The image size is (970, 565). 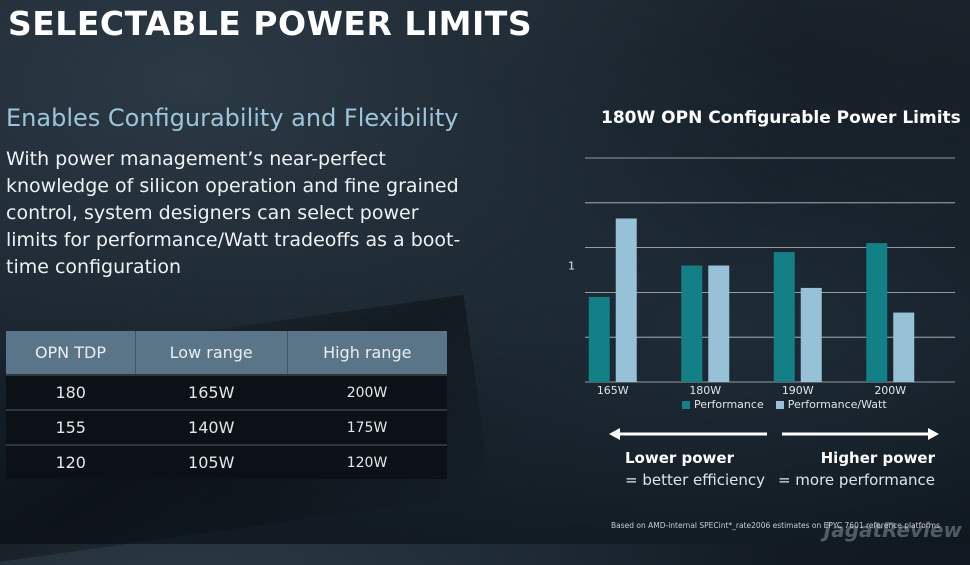 What do you see at coordinates (613, 390) in the screenshot?
I see `x-tick-label: 165W` at bounding box center [613, 390].